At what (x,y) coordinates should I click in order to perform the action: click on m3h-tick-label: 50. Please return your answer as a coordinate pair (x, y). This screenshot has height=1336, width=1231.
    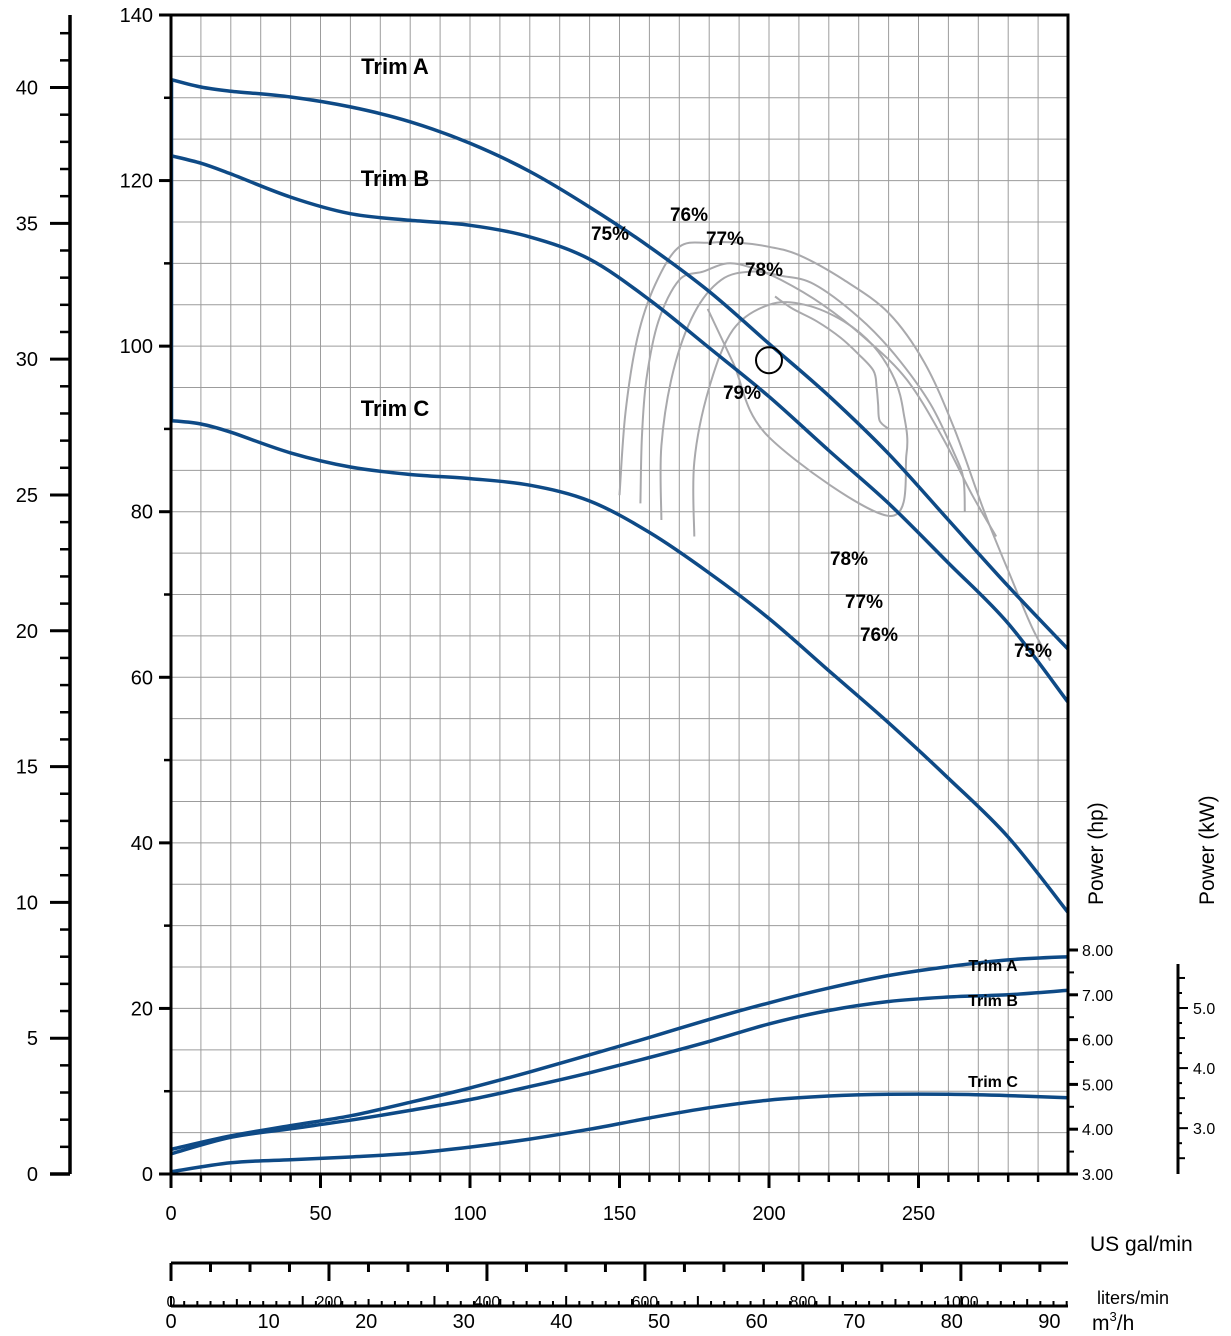
    Looking at the image, I should click on (659, 1322).